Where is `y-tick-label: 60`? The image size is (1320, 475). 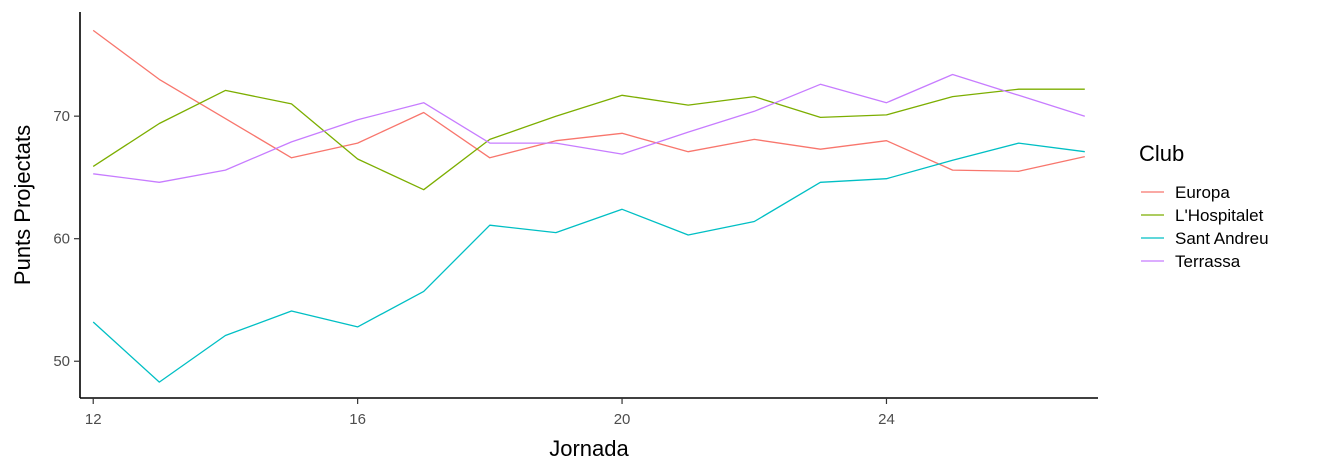 y-tick-label: 60 is located at coordinates (61, 239).